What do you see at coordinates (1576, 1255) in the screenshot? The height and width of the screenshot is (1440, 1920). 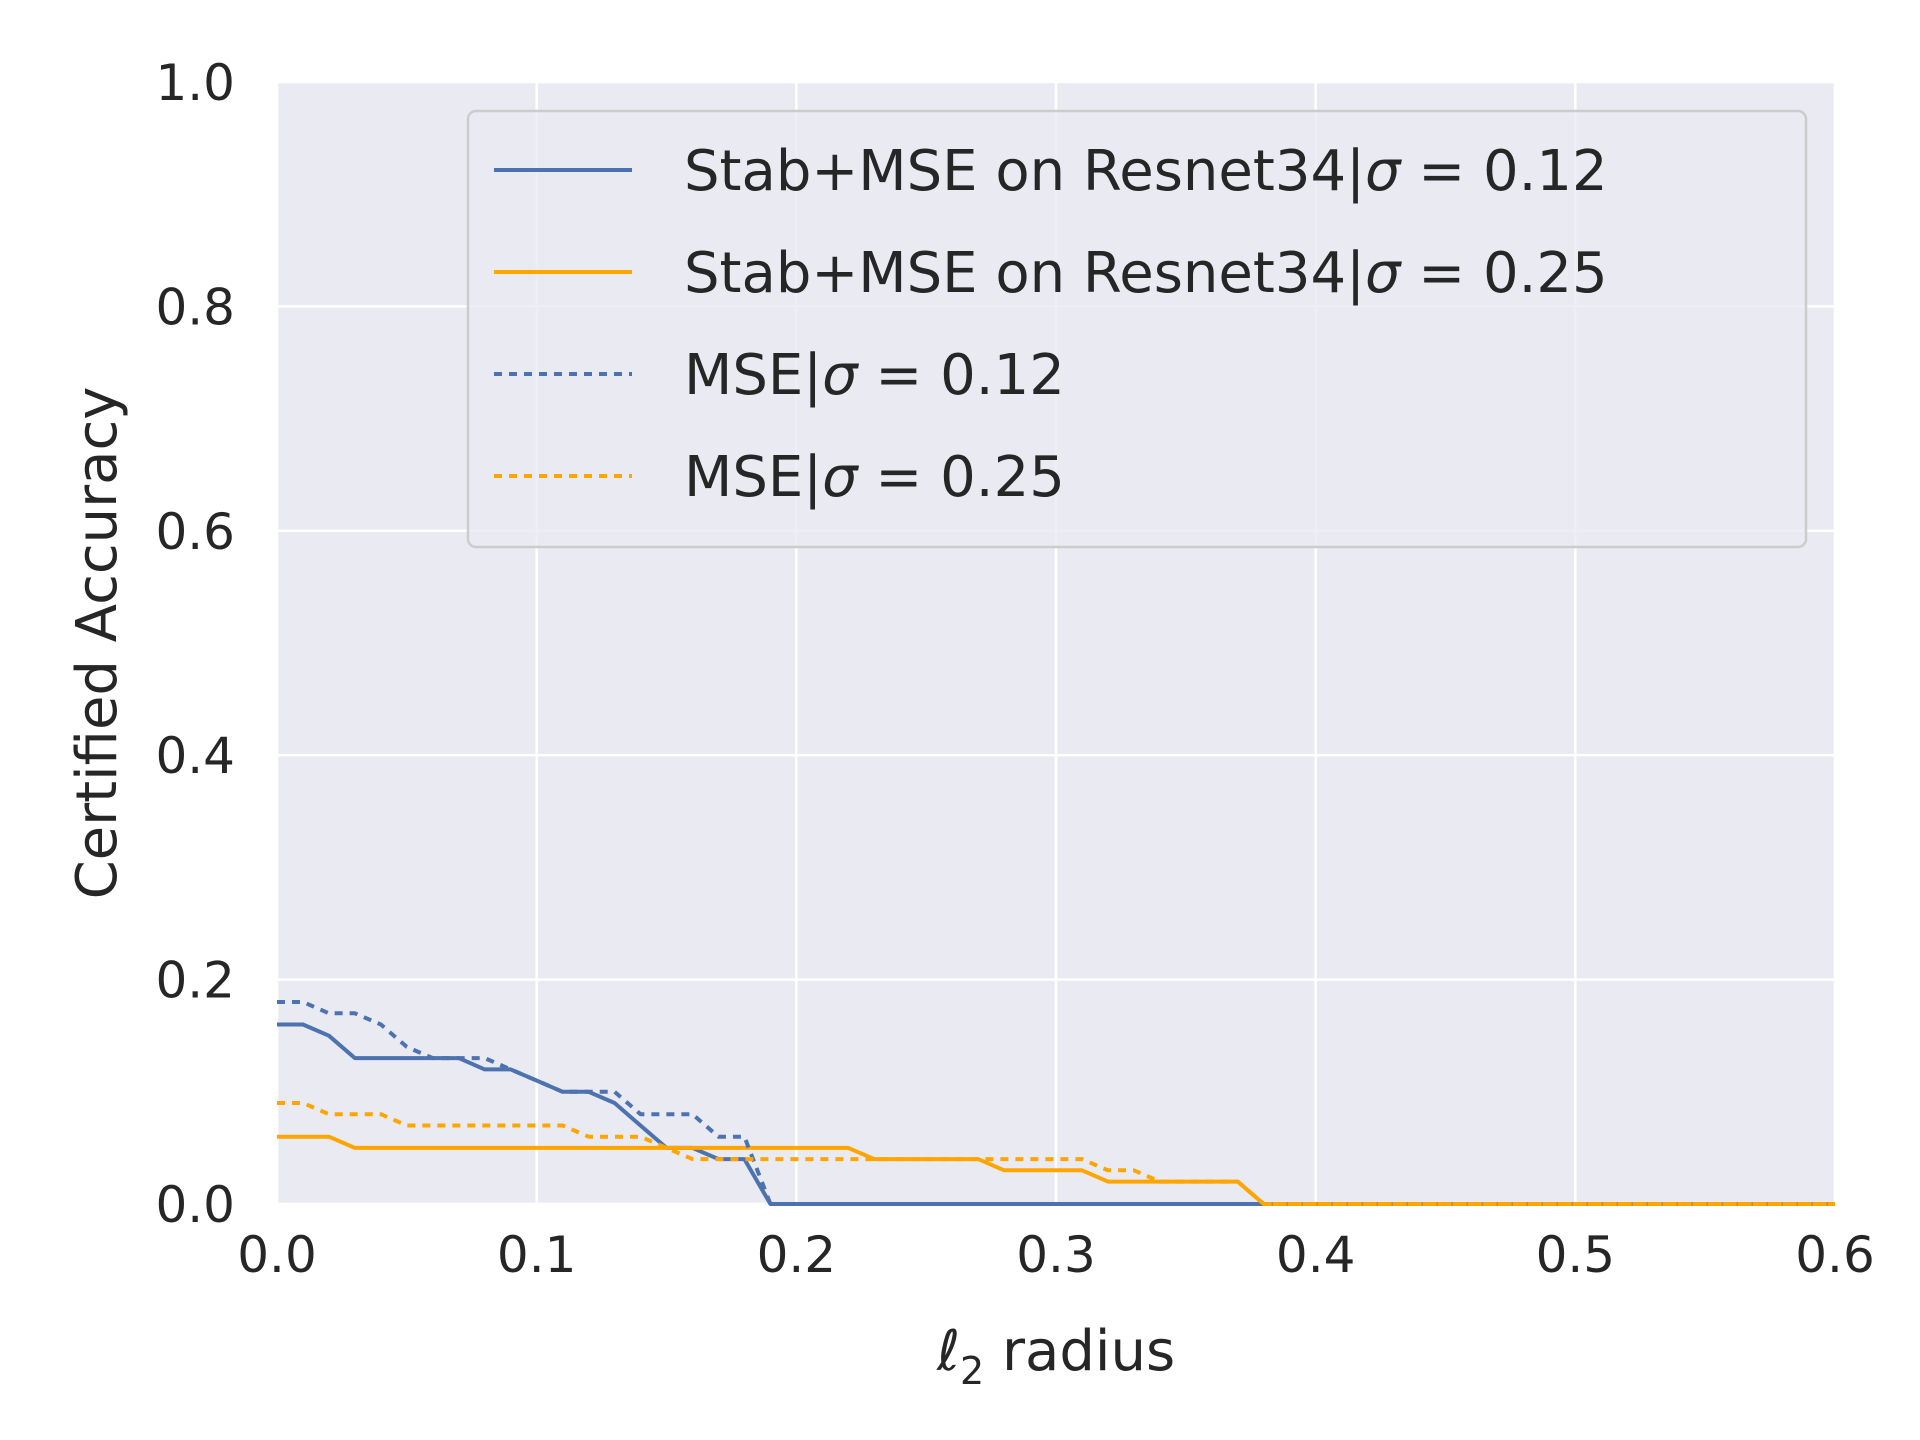 I see `x-tick-label: 0.5` at bounding box center [1576, 1255].